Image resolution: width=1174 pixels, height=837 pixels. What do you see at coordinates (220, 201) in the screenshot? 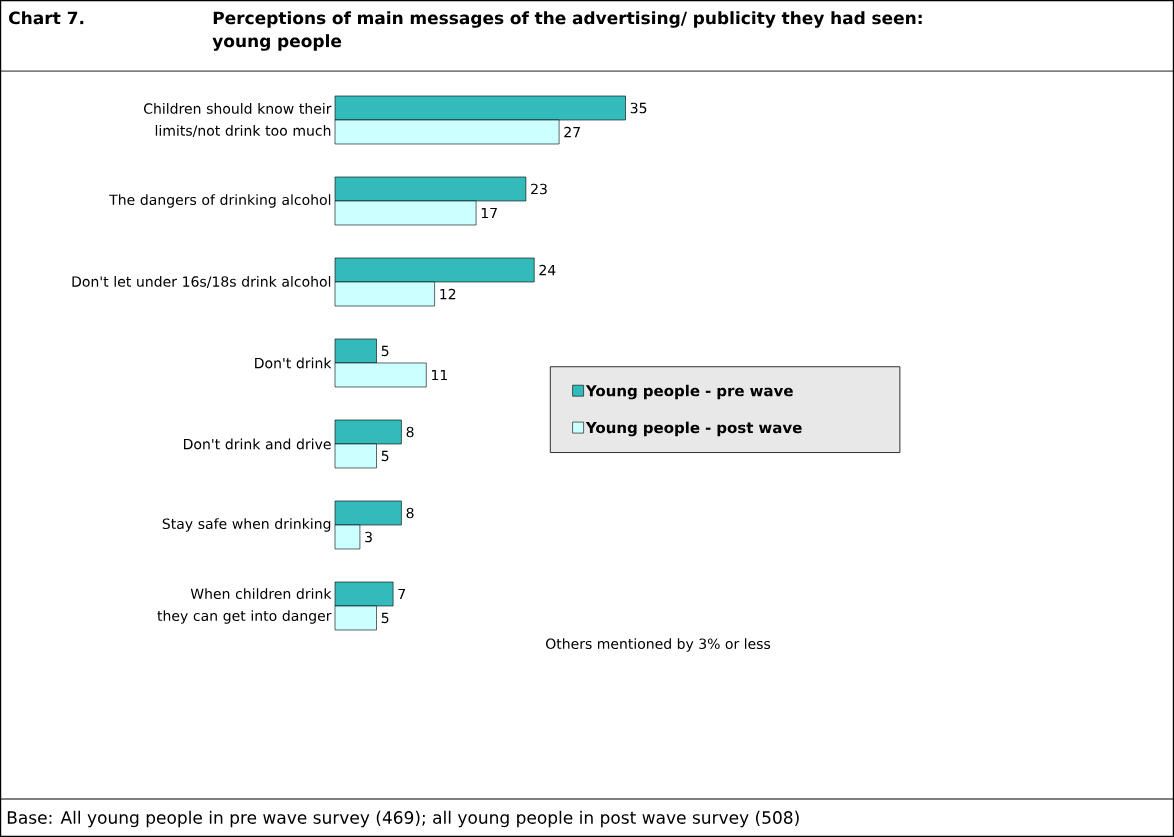
I see `y-tick-label: The dangers of drinking alcohol` at bounding box center [220, 201].